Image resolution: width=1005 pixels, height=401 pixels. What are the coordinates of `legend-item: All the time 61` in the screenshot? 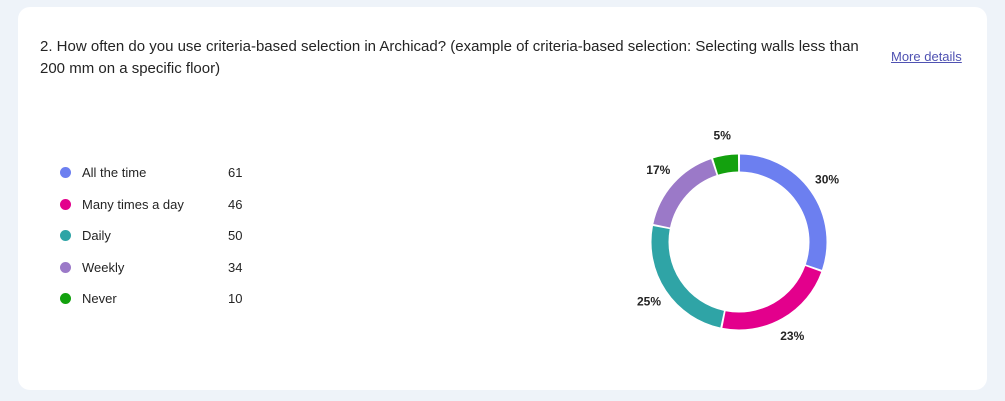 It's located at (160, 178).